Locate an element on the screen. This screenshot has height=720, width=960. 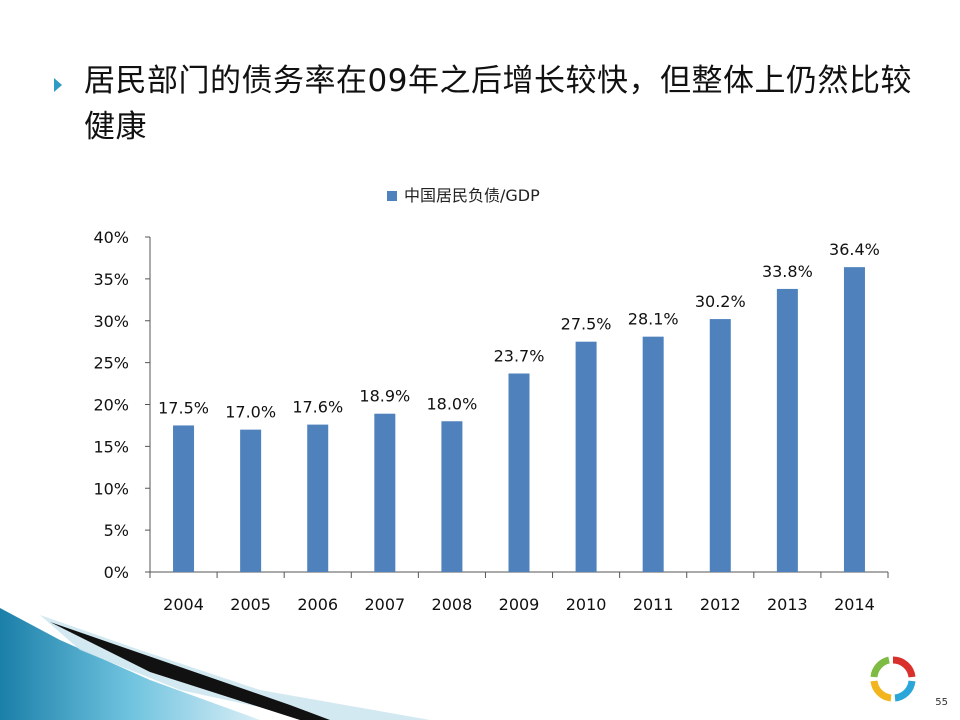
bar-2009 is located at coordinates (519, 472).